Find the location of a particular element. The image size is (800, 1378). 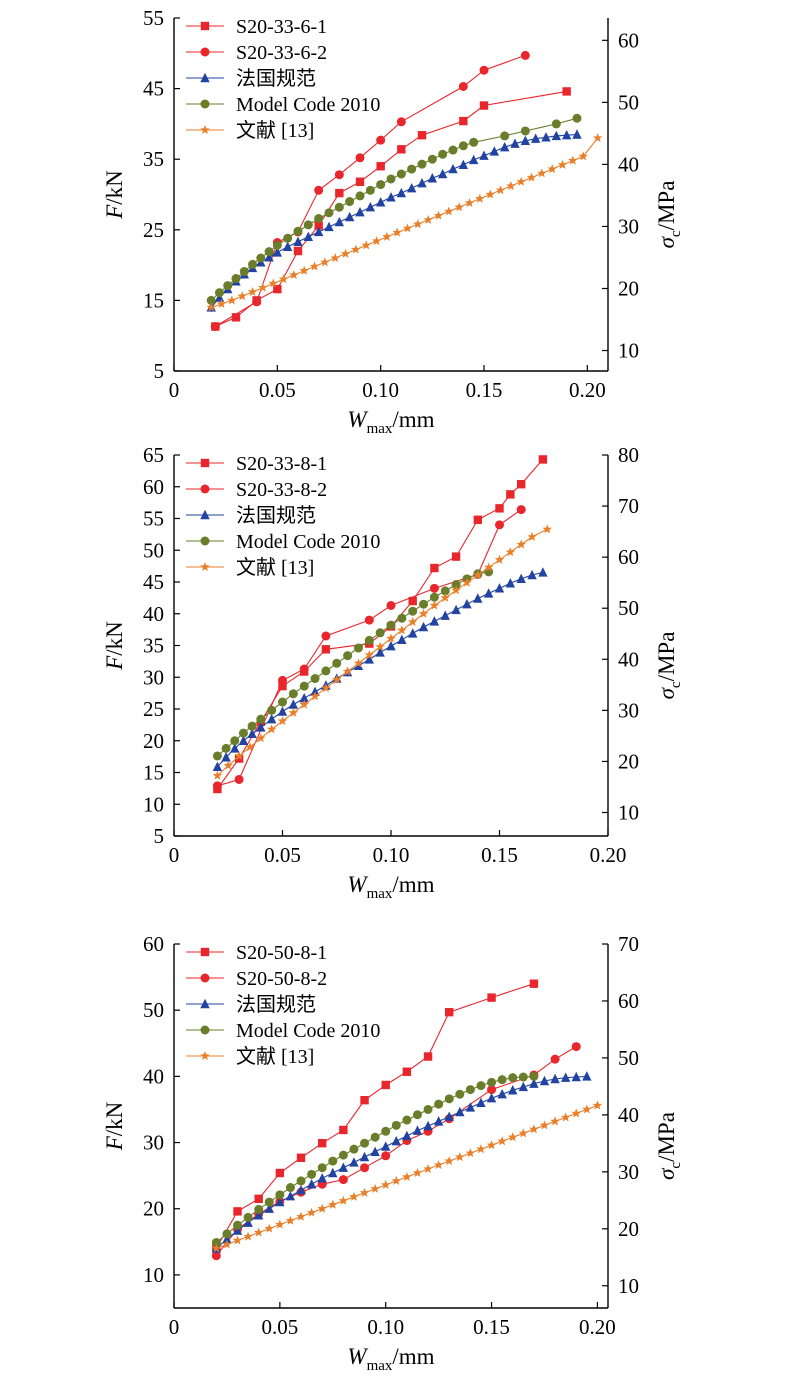

legend-label: S20-33-6-2 is located at coordinates (281, 53).